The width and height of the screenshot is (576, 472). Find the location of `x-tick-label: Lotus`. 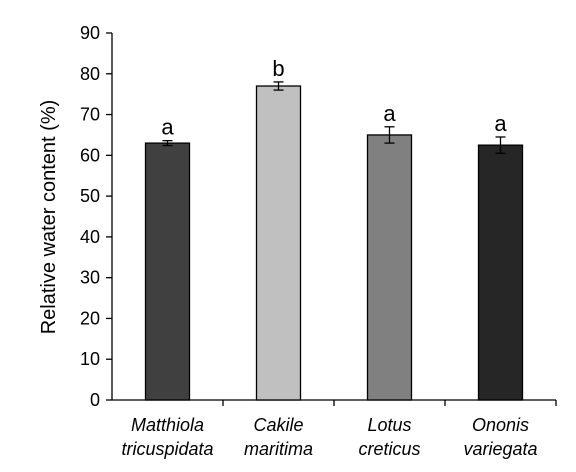

x-tick-label: Lotus is located at coordinates (389, 425).